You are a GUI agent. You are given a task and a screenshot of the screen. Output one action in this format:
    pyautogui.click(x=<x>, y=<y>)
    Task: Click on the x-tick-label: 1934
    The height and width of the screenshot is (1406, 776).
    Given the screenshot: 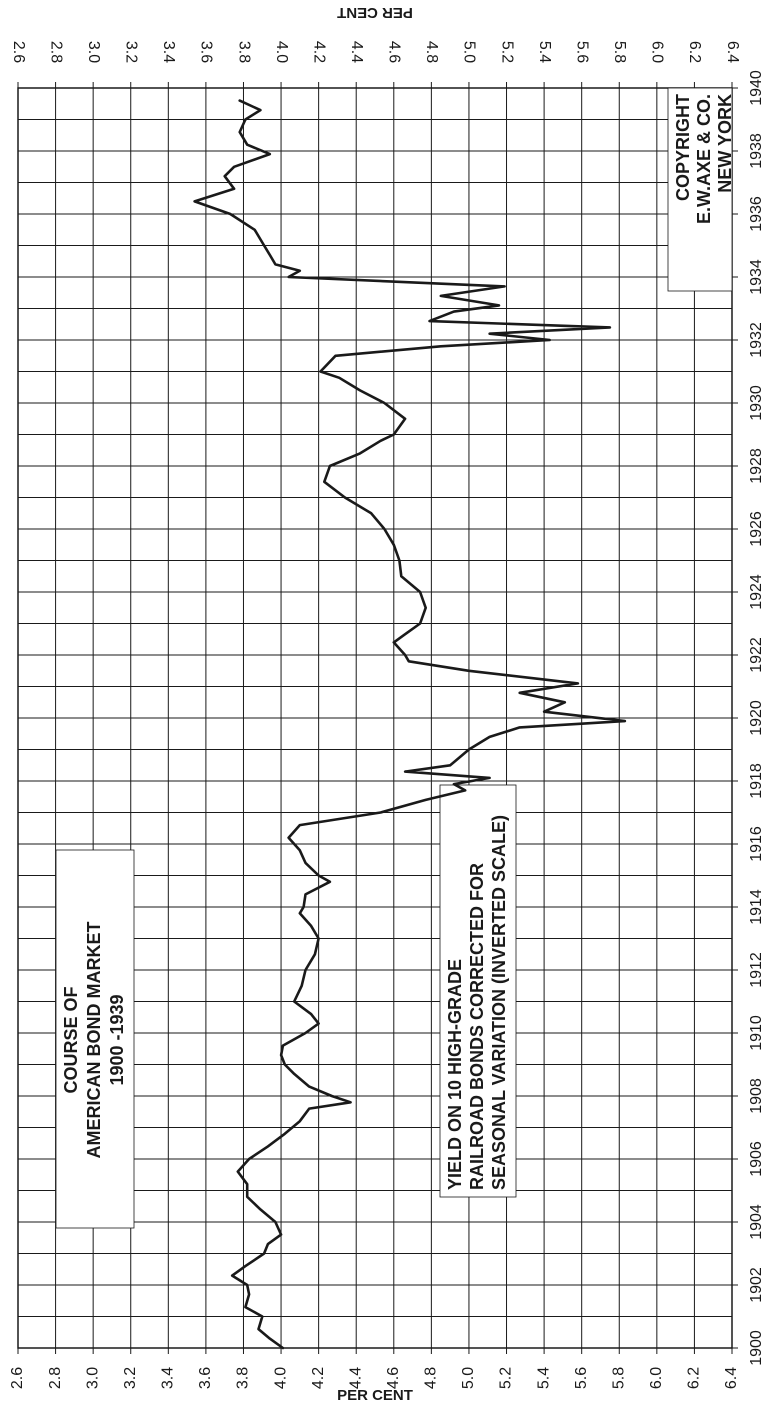 What is the action you would take?
    pyautogui.click(x=756, y=277)
    